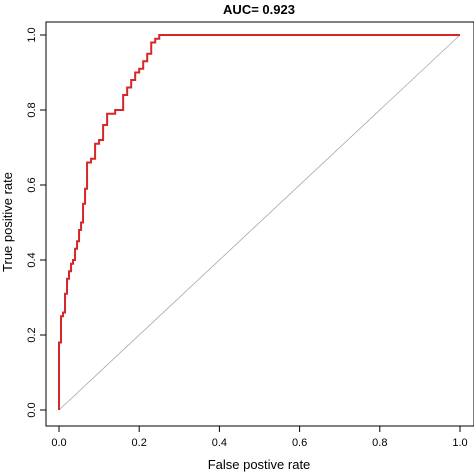  I want to click on x-tick-label: 0.2, so click(139, 443).